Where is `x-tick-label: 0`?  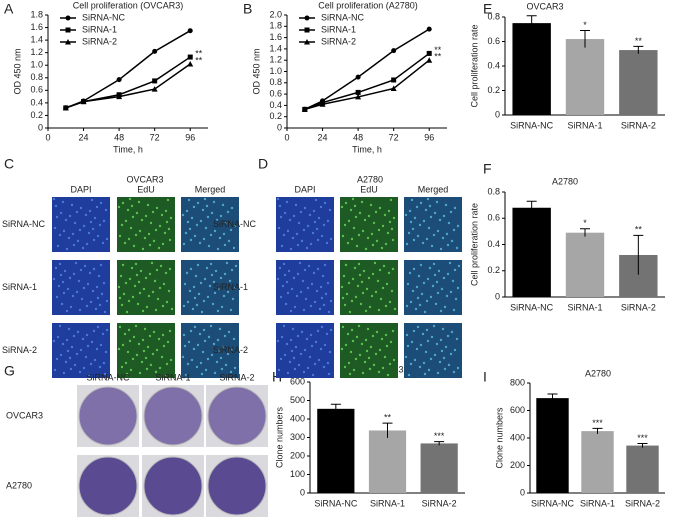 x-tick-label: 0 is located at coordinates (286, 137).